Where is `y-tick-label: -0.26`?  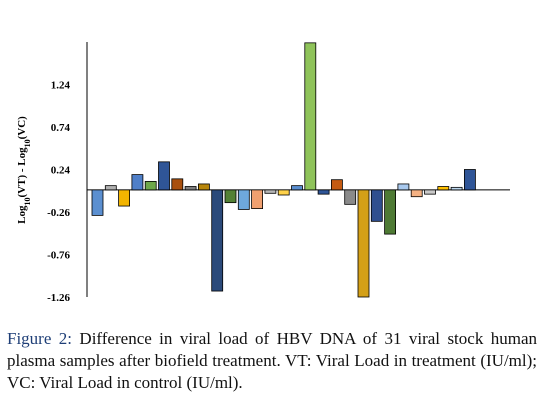 y-tick-label: -0.26 is located at coordinates (58, 213).